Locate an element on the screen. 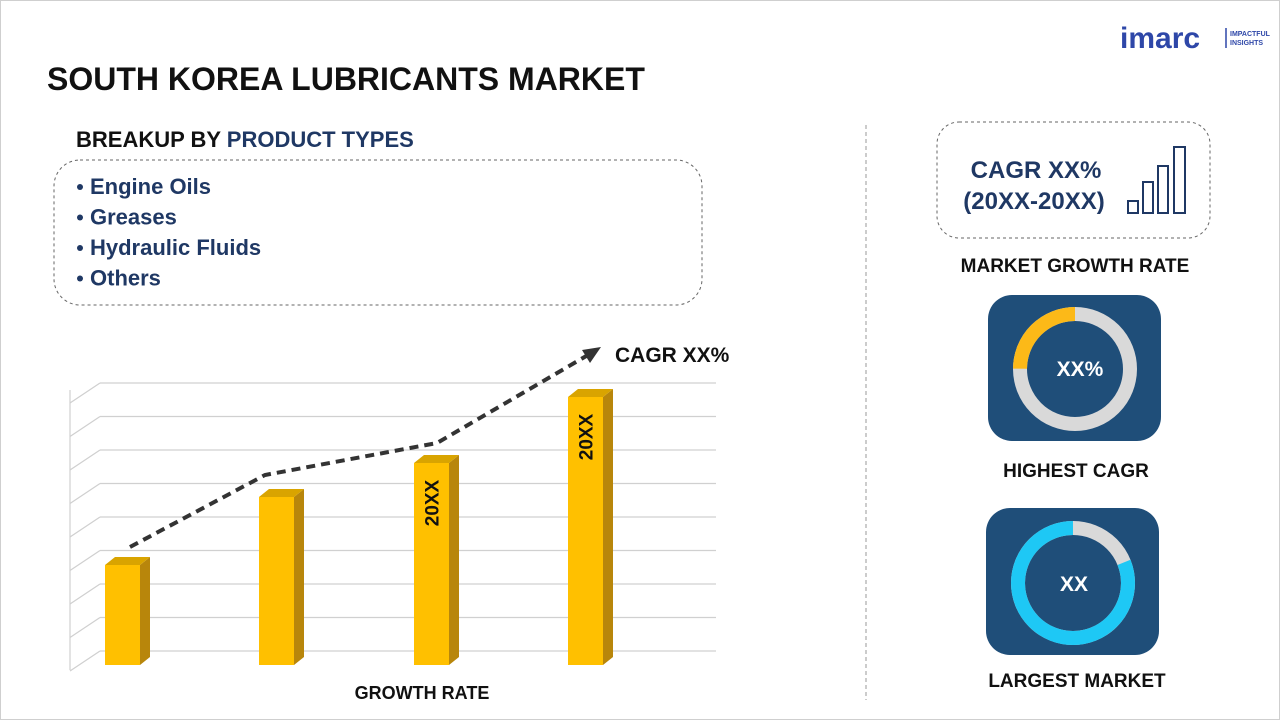 This screenshot has width=1280, height=720. section-heading: BREAKUP BY PRODUCT TYPES is located at coordinates (245, 139).